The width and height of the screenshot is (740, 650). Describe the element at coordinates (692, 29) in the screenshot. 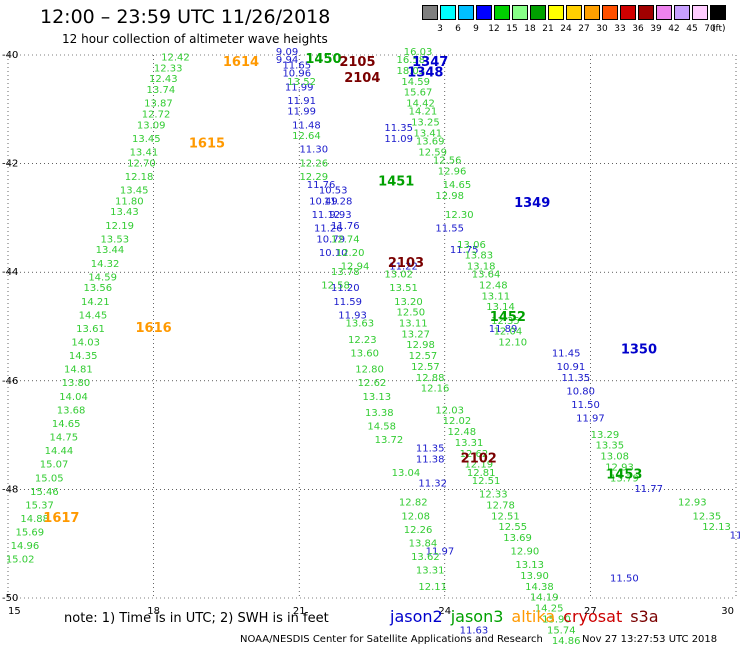

I see `scale-label: 45` at that location.